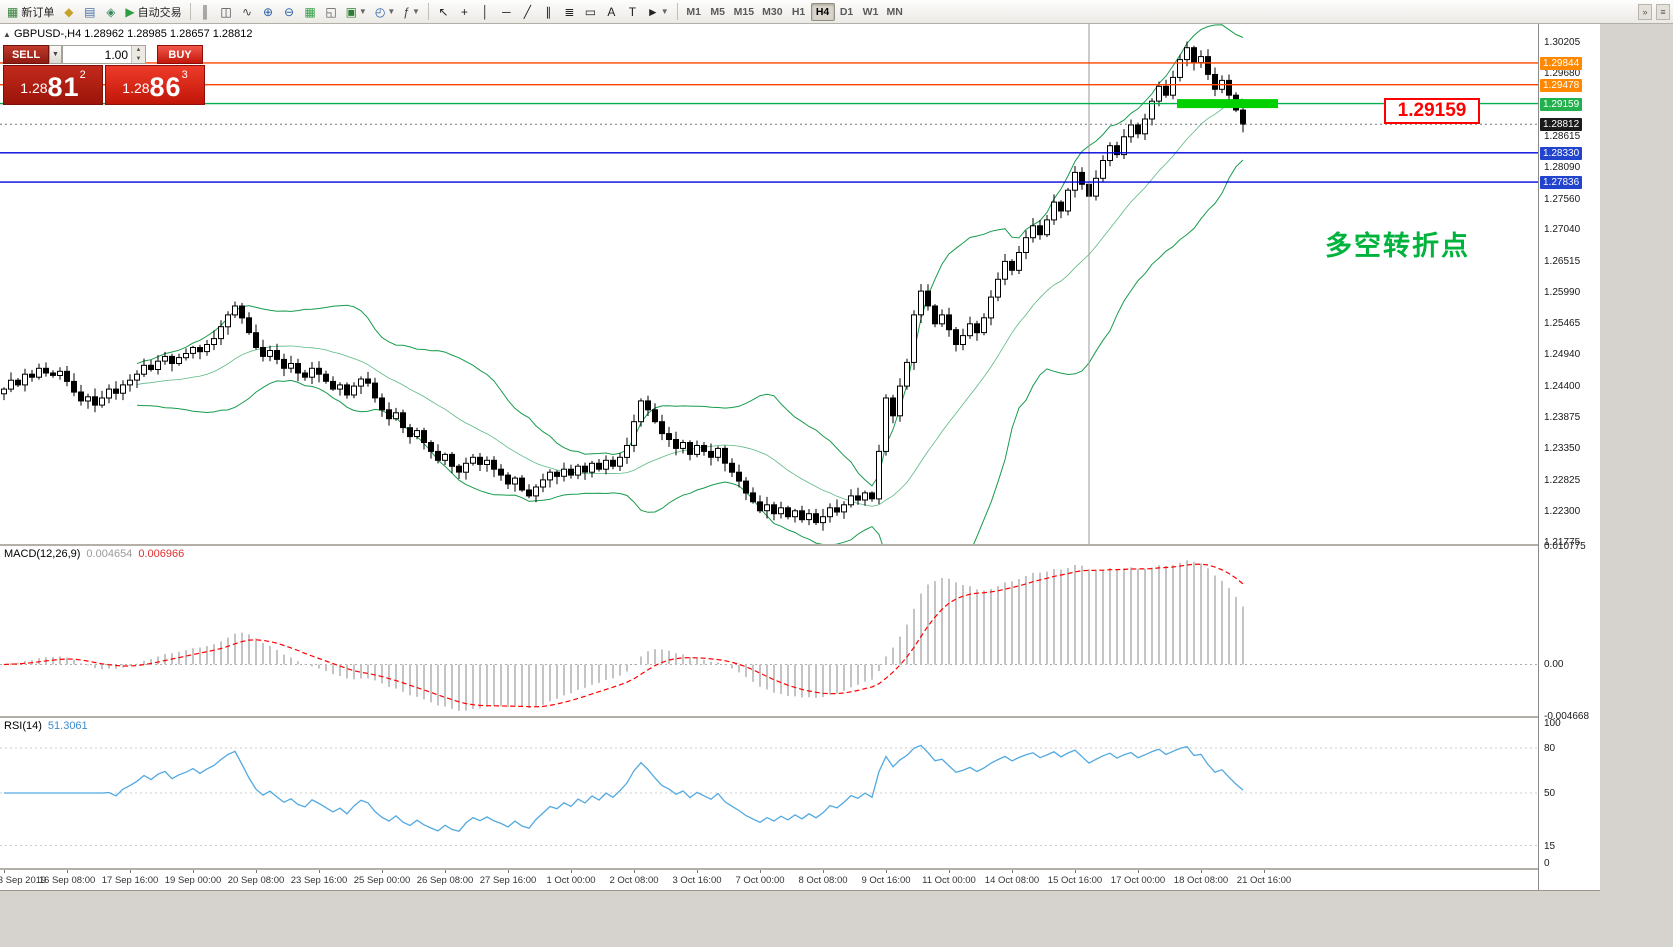  Describe the element at coordinates (800, 869) in the screenshot. I see `panel-splitter-time` at that location.